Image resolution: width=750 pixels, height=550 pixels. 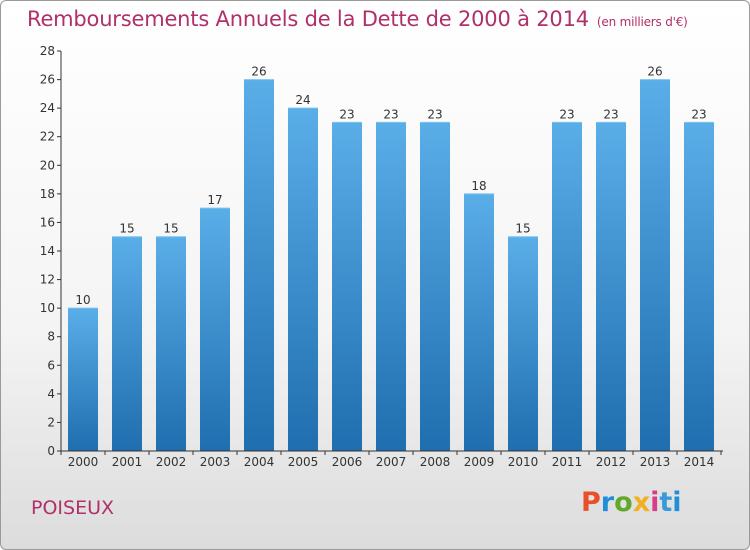 I want to click on y-tick-label: 24, so click(x=47, y=108).